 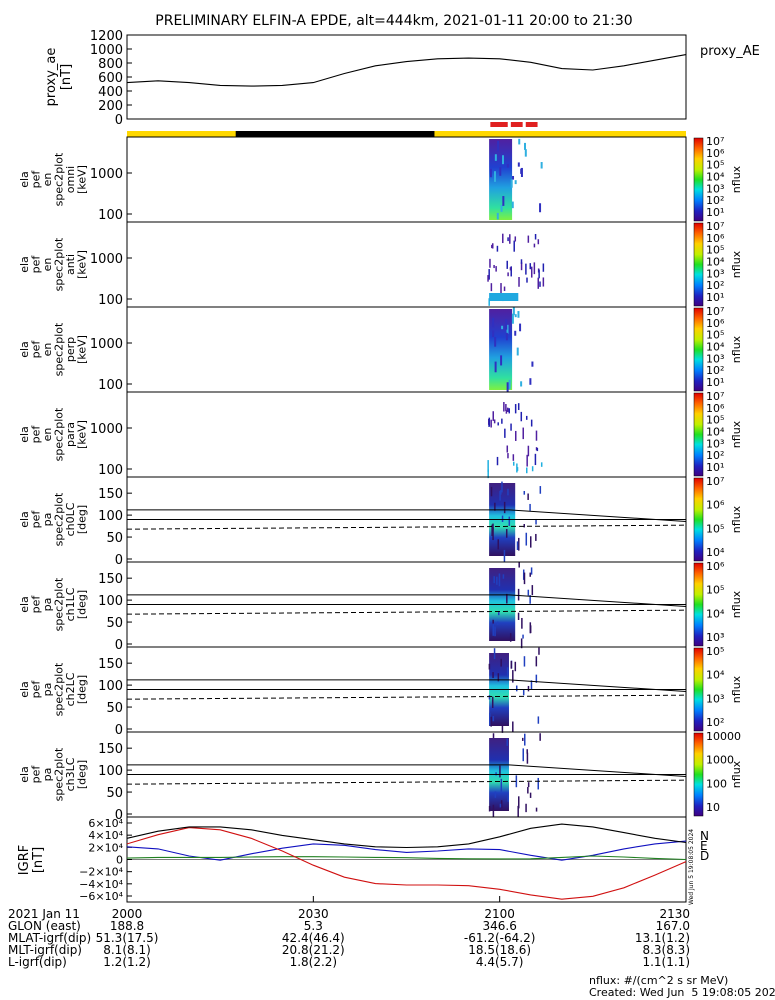 What do you see at coordinates (59, 349) in the screenshot?
I see `y-axis-label: spec2plot` at bounding box center [59, 349].